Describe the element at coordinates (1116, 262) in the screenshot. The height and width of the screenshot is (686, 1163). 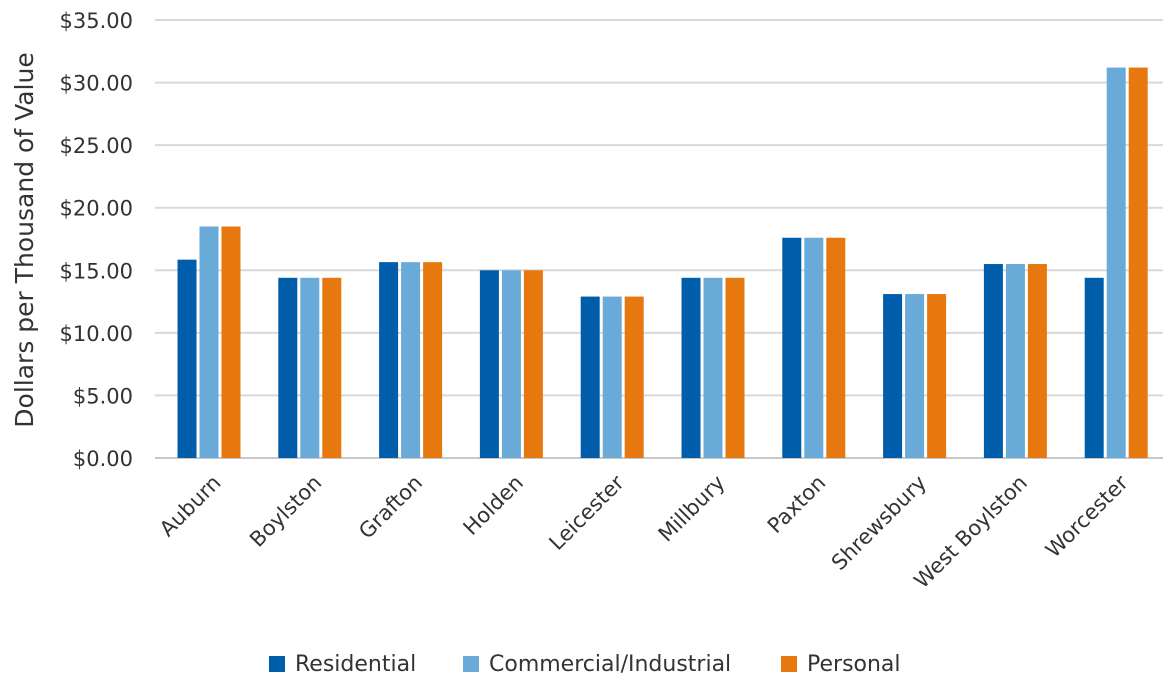
I see `bar-commercial-industrial-worcester` at that location.